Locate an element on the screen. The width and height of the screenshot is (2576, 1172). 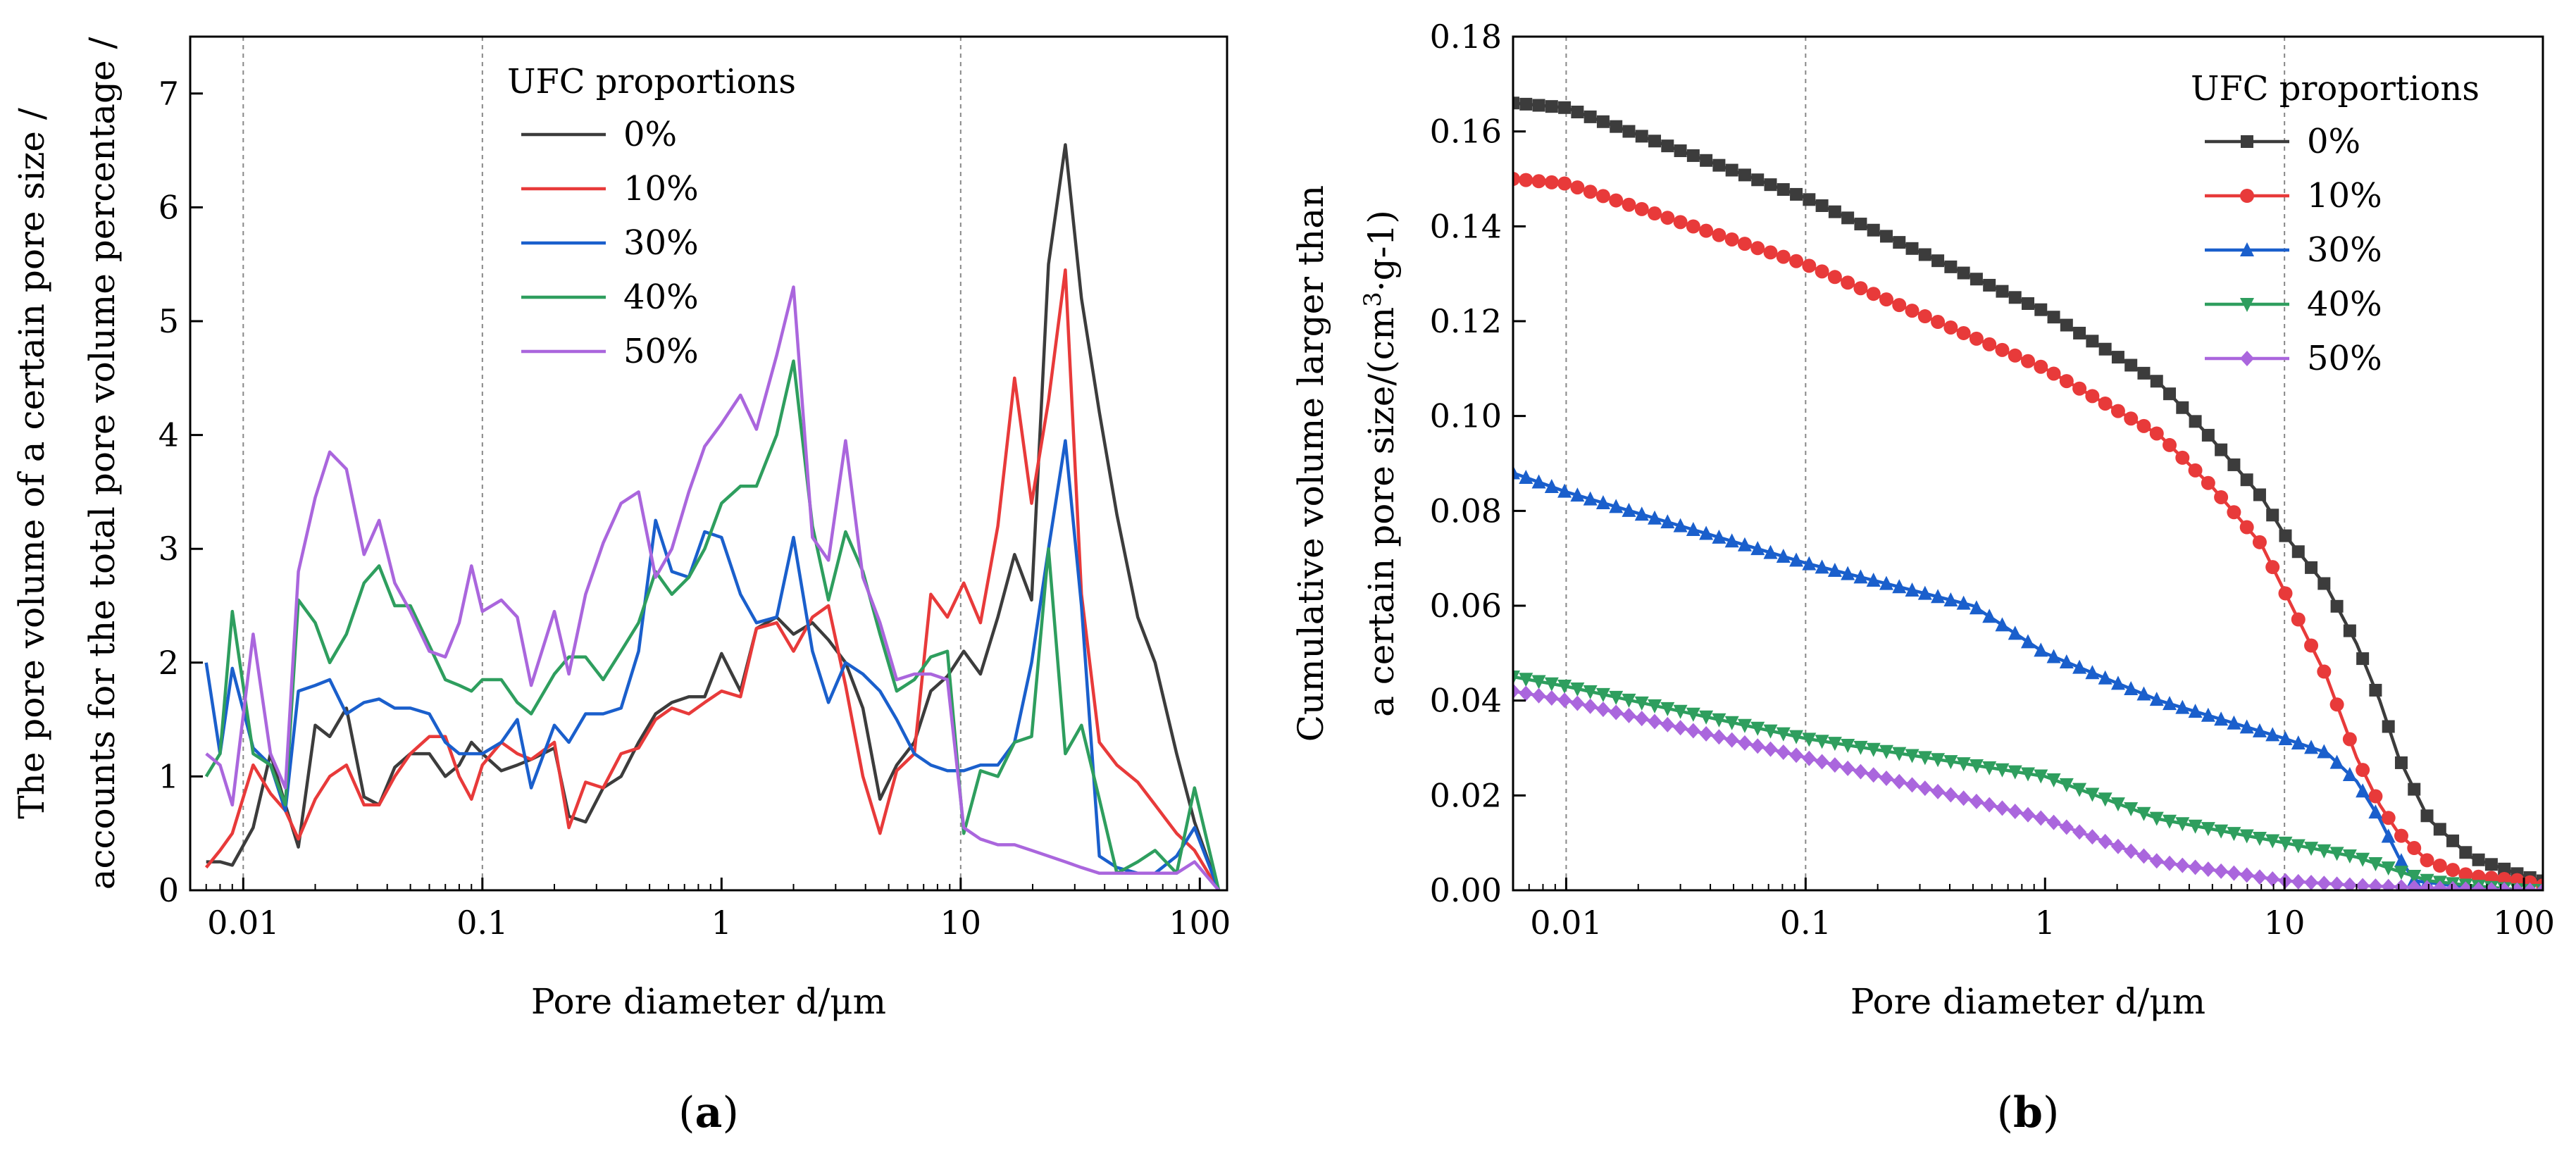
y-axis-title-superscript: 3 is located at coordinates (1373, 300).